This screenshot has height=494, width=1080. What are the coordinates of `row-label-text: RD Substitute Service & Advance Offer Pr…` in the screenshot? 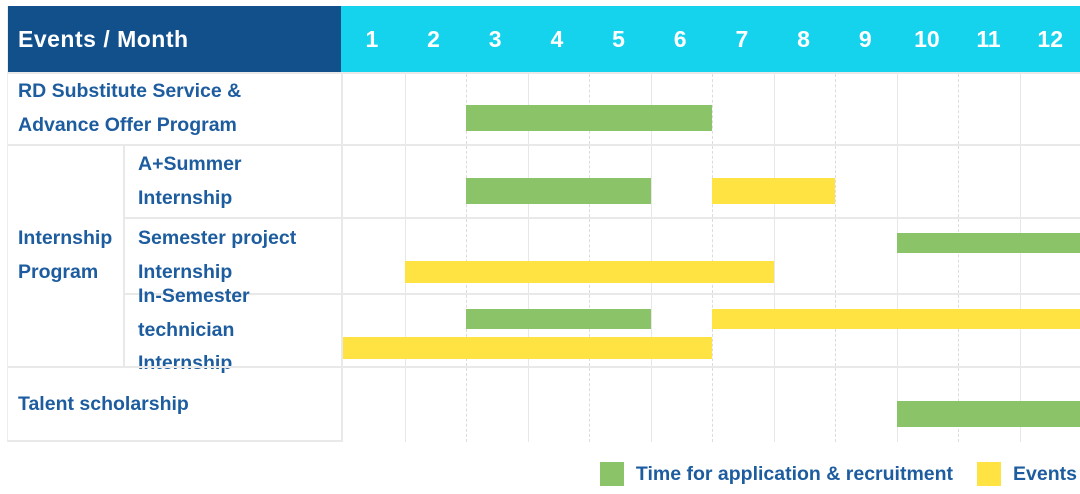 It's located at (130, 108).